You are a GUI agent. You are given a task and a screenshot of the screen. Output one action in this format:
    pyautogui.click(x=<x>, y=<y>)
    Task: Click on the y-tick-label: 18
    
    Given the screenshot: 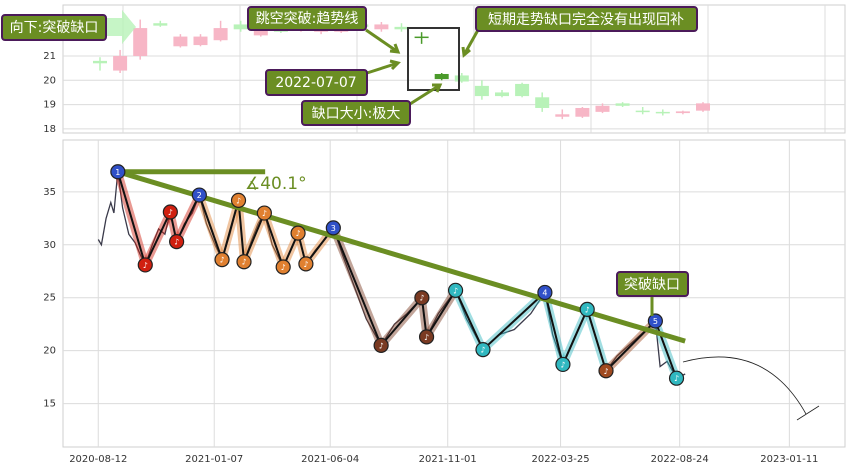 What is the action you would take?
    pyautogui.click(x=49, y=129)
    